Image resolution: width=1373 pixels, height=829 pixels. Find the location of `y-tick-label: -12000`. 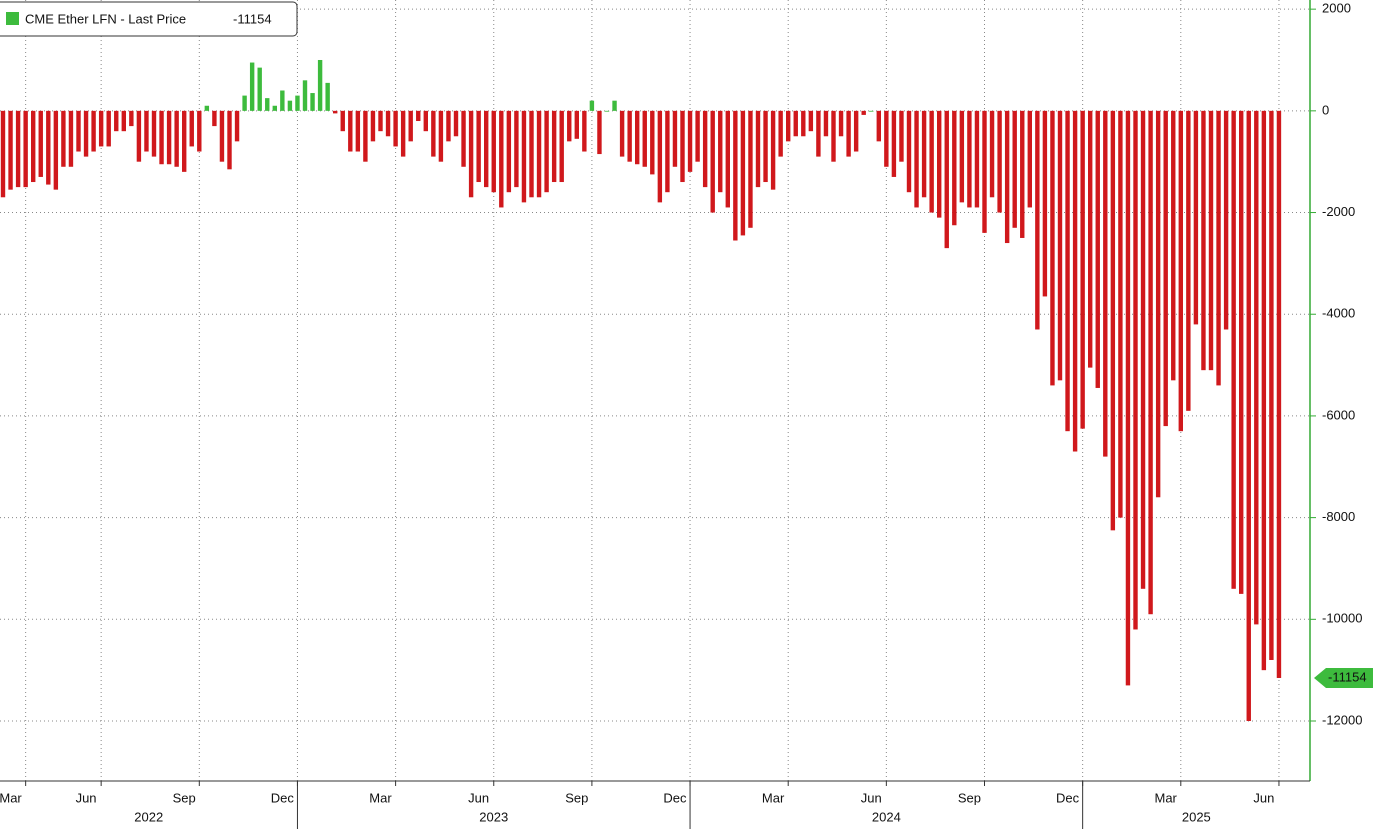

y-tick-label: -12000 is located at coordinates (1342, 719).